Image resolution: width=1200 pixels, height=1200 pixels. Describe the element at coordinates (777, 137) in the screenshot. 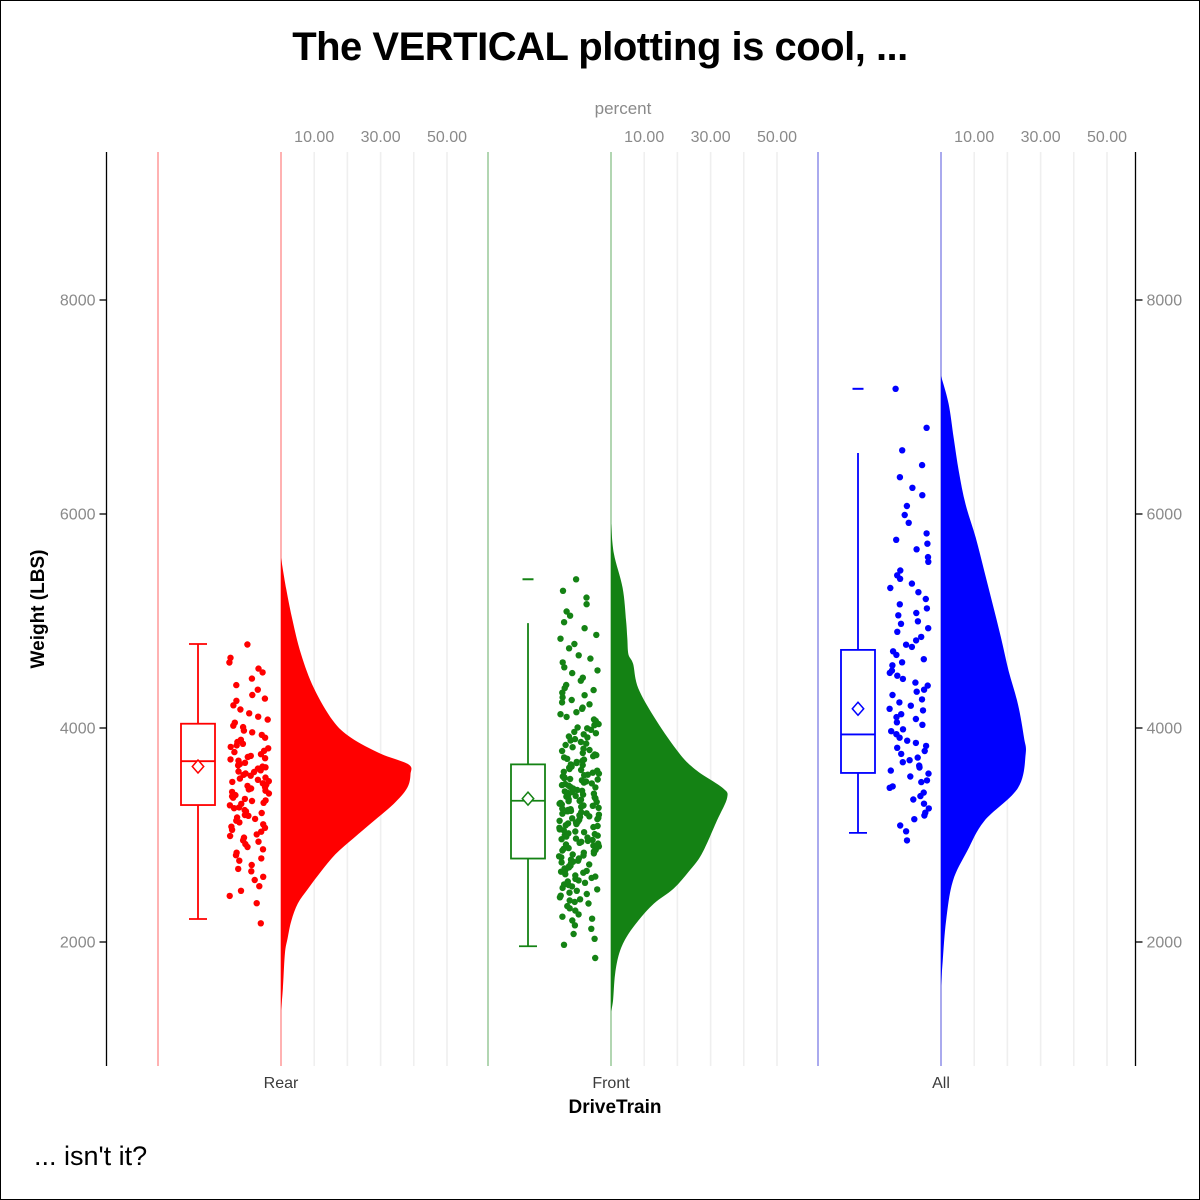

I see `percent-tick-label: 50.00` at that location.